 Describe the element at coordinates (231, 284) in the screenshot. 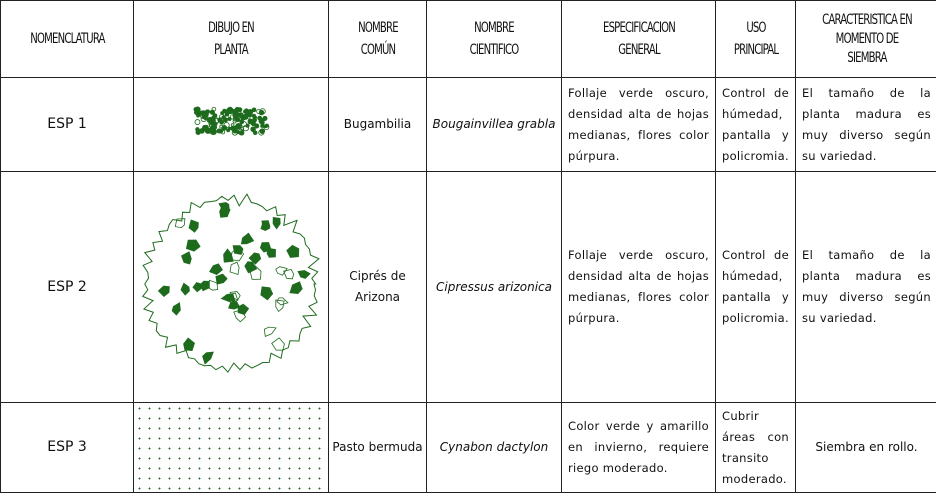

I see `tree-canopy-icon` at that location.